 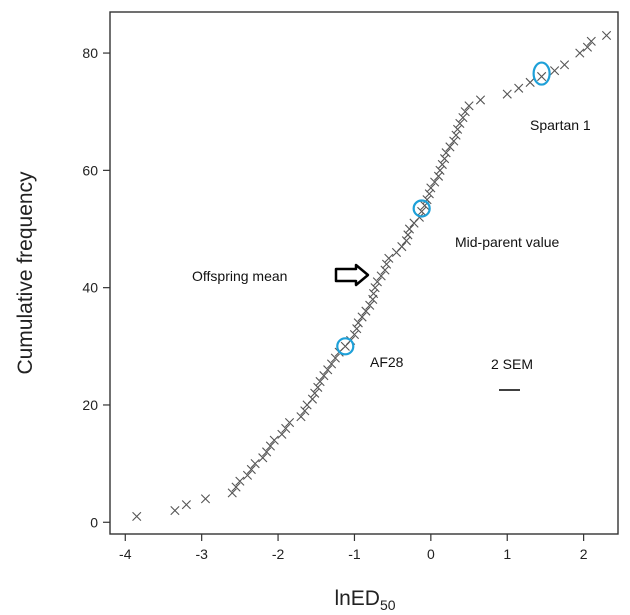 I want to click on x-tick-label: -2, so click(x=278, y=554).